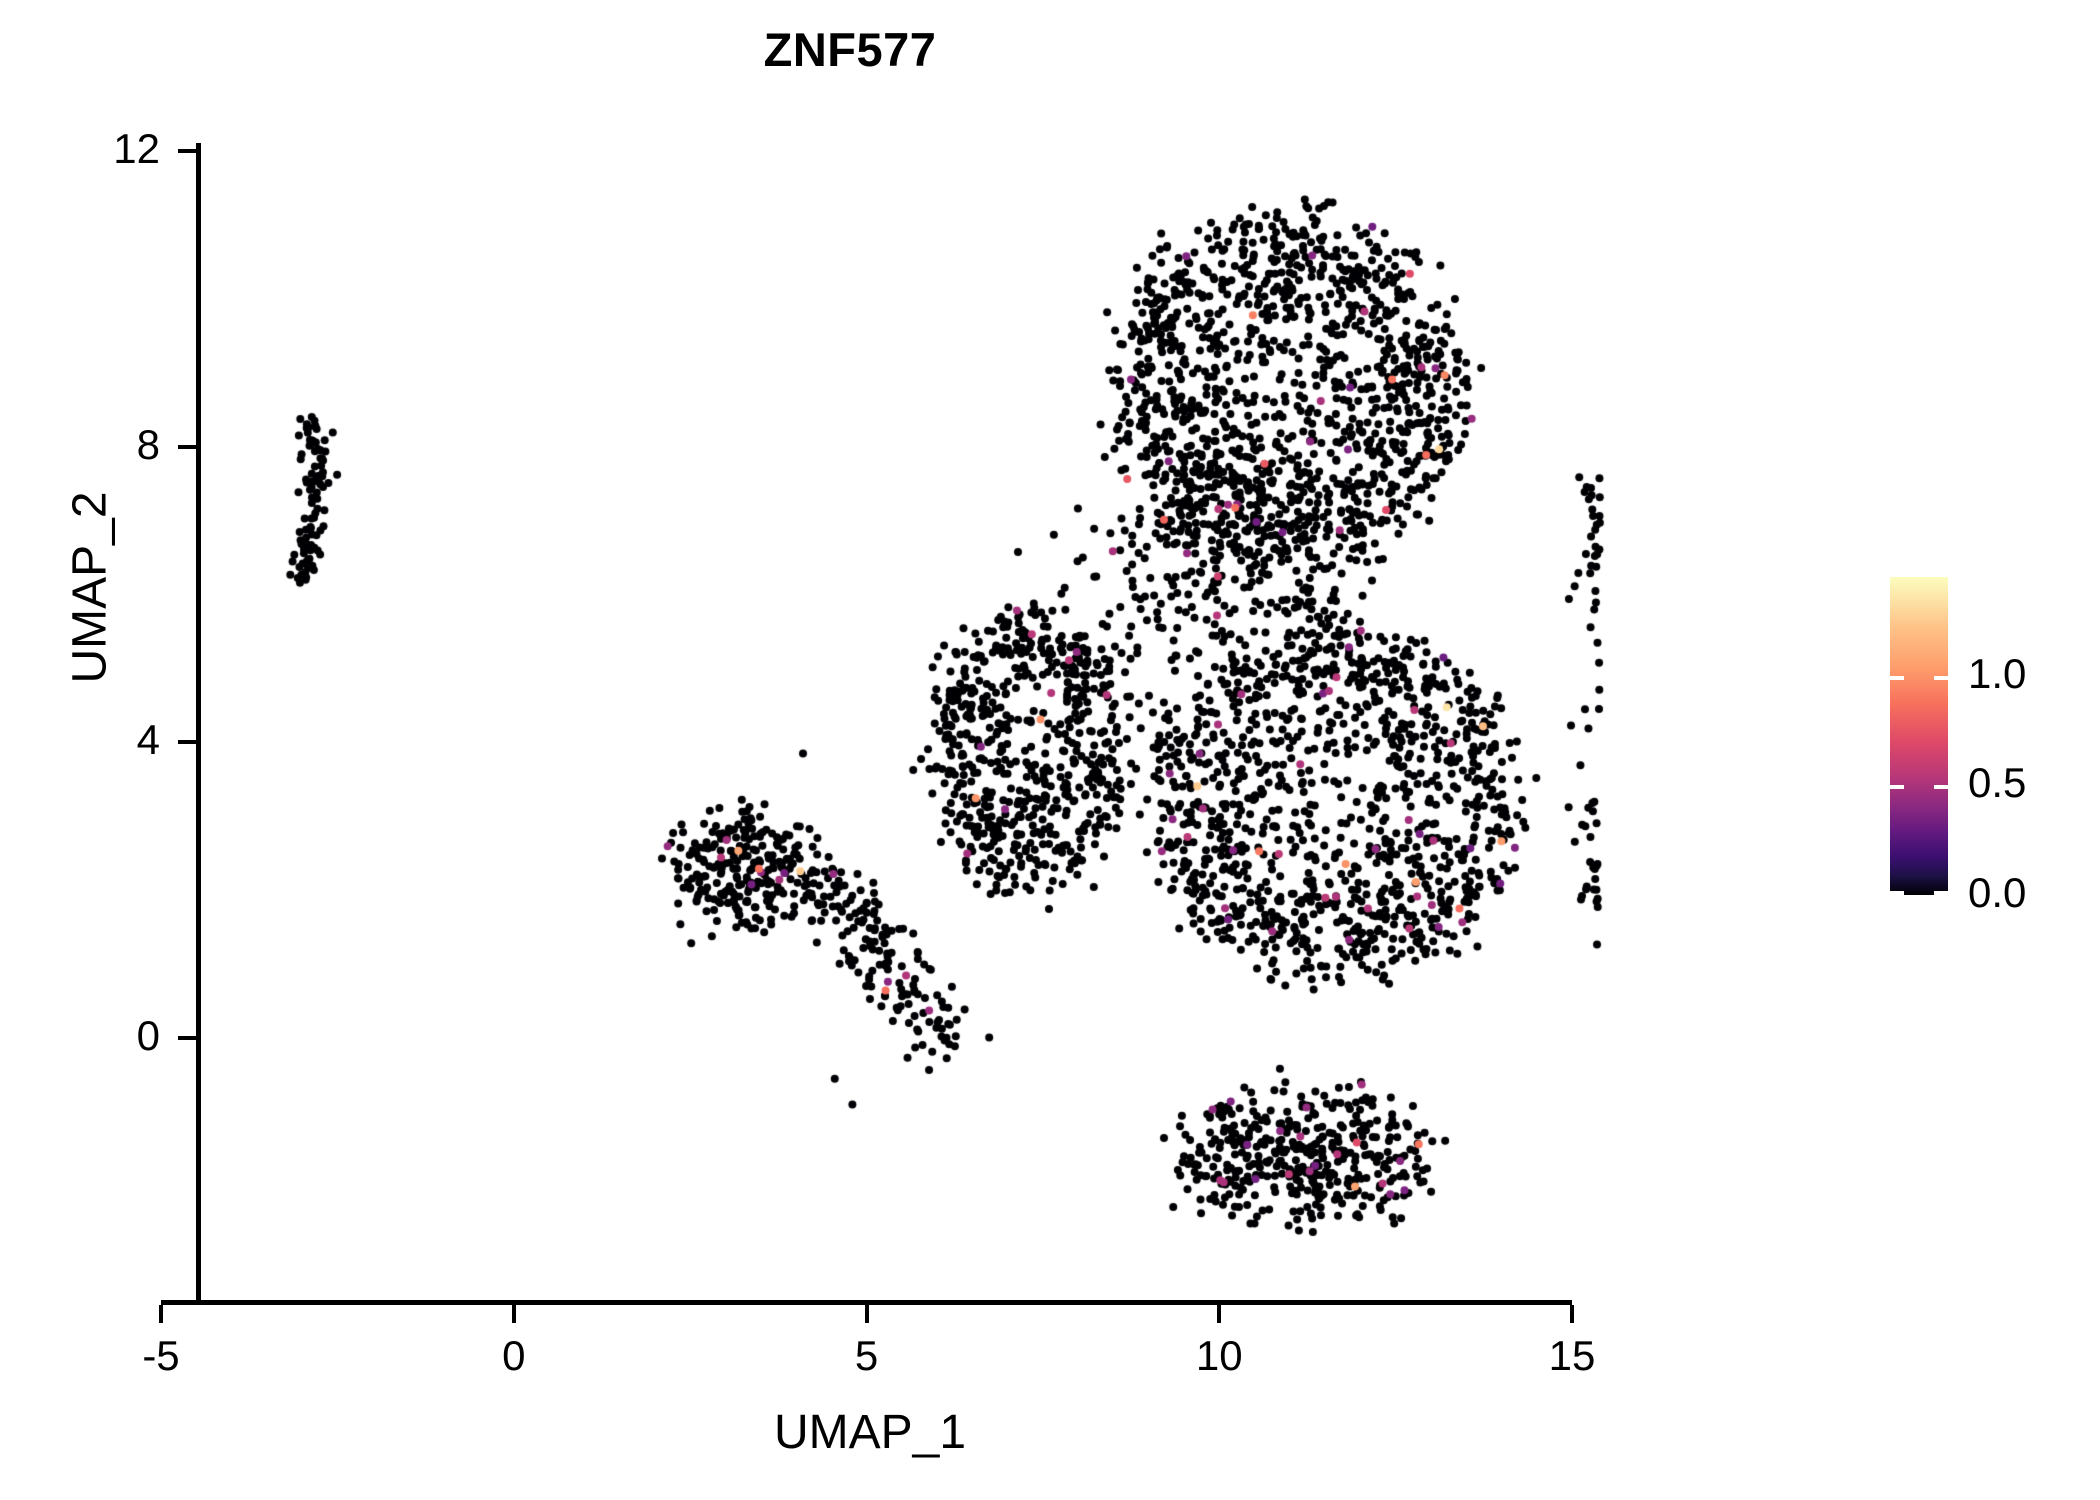 The height and width of the screenshot is (1500, 2100). Describe the element at coordinates (148, 444) in the screenshot. I see `y-axis-tick-label: 8` at that location.